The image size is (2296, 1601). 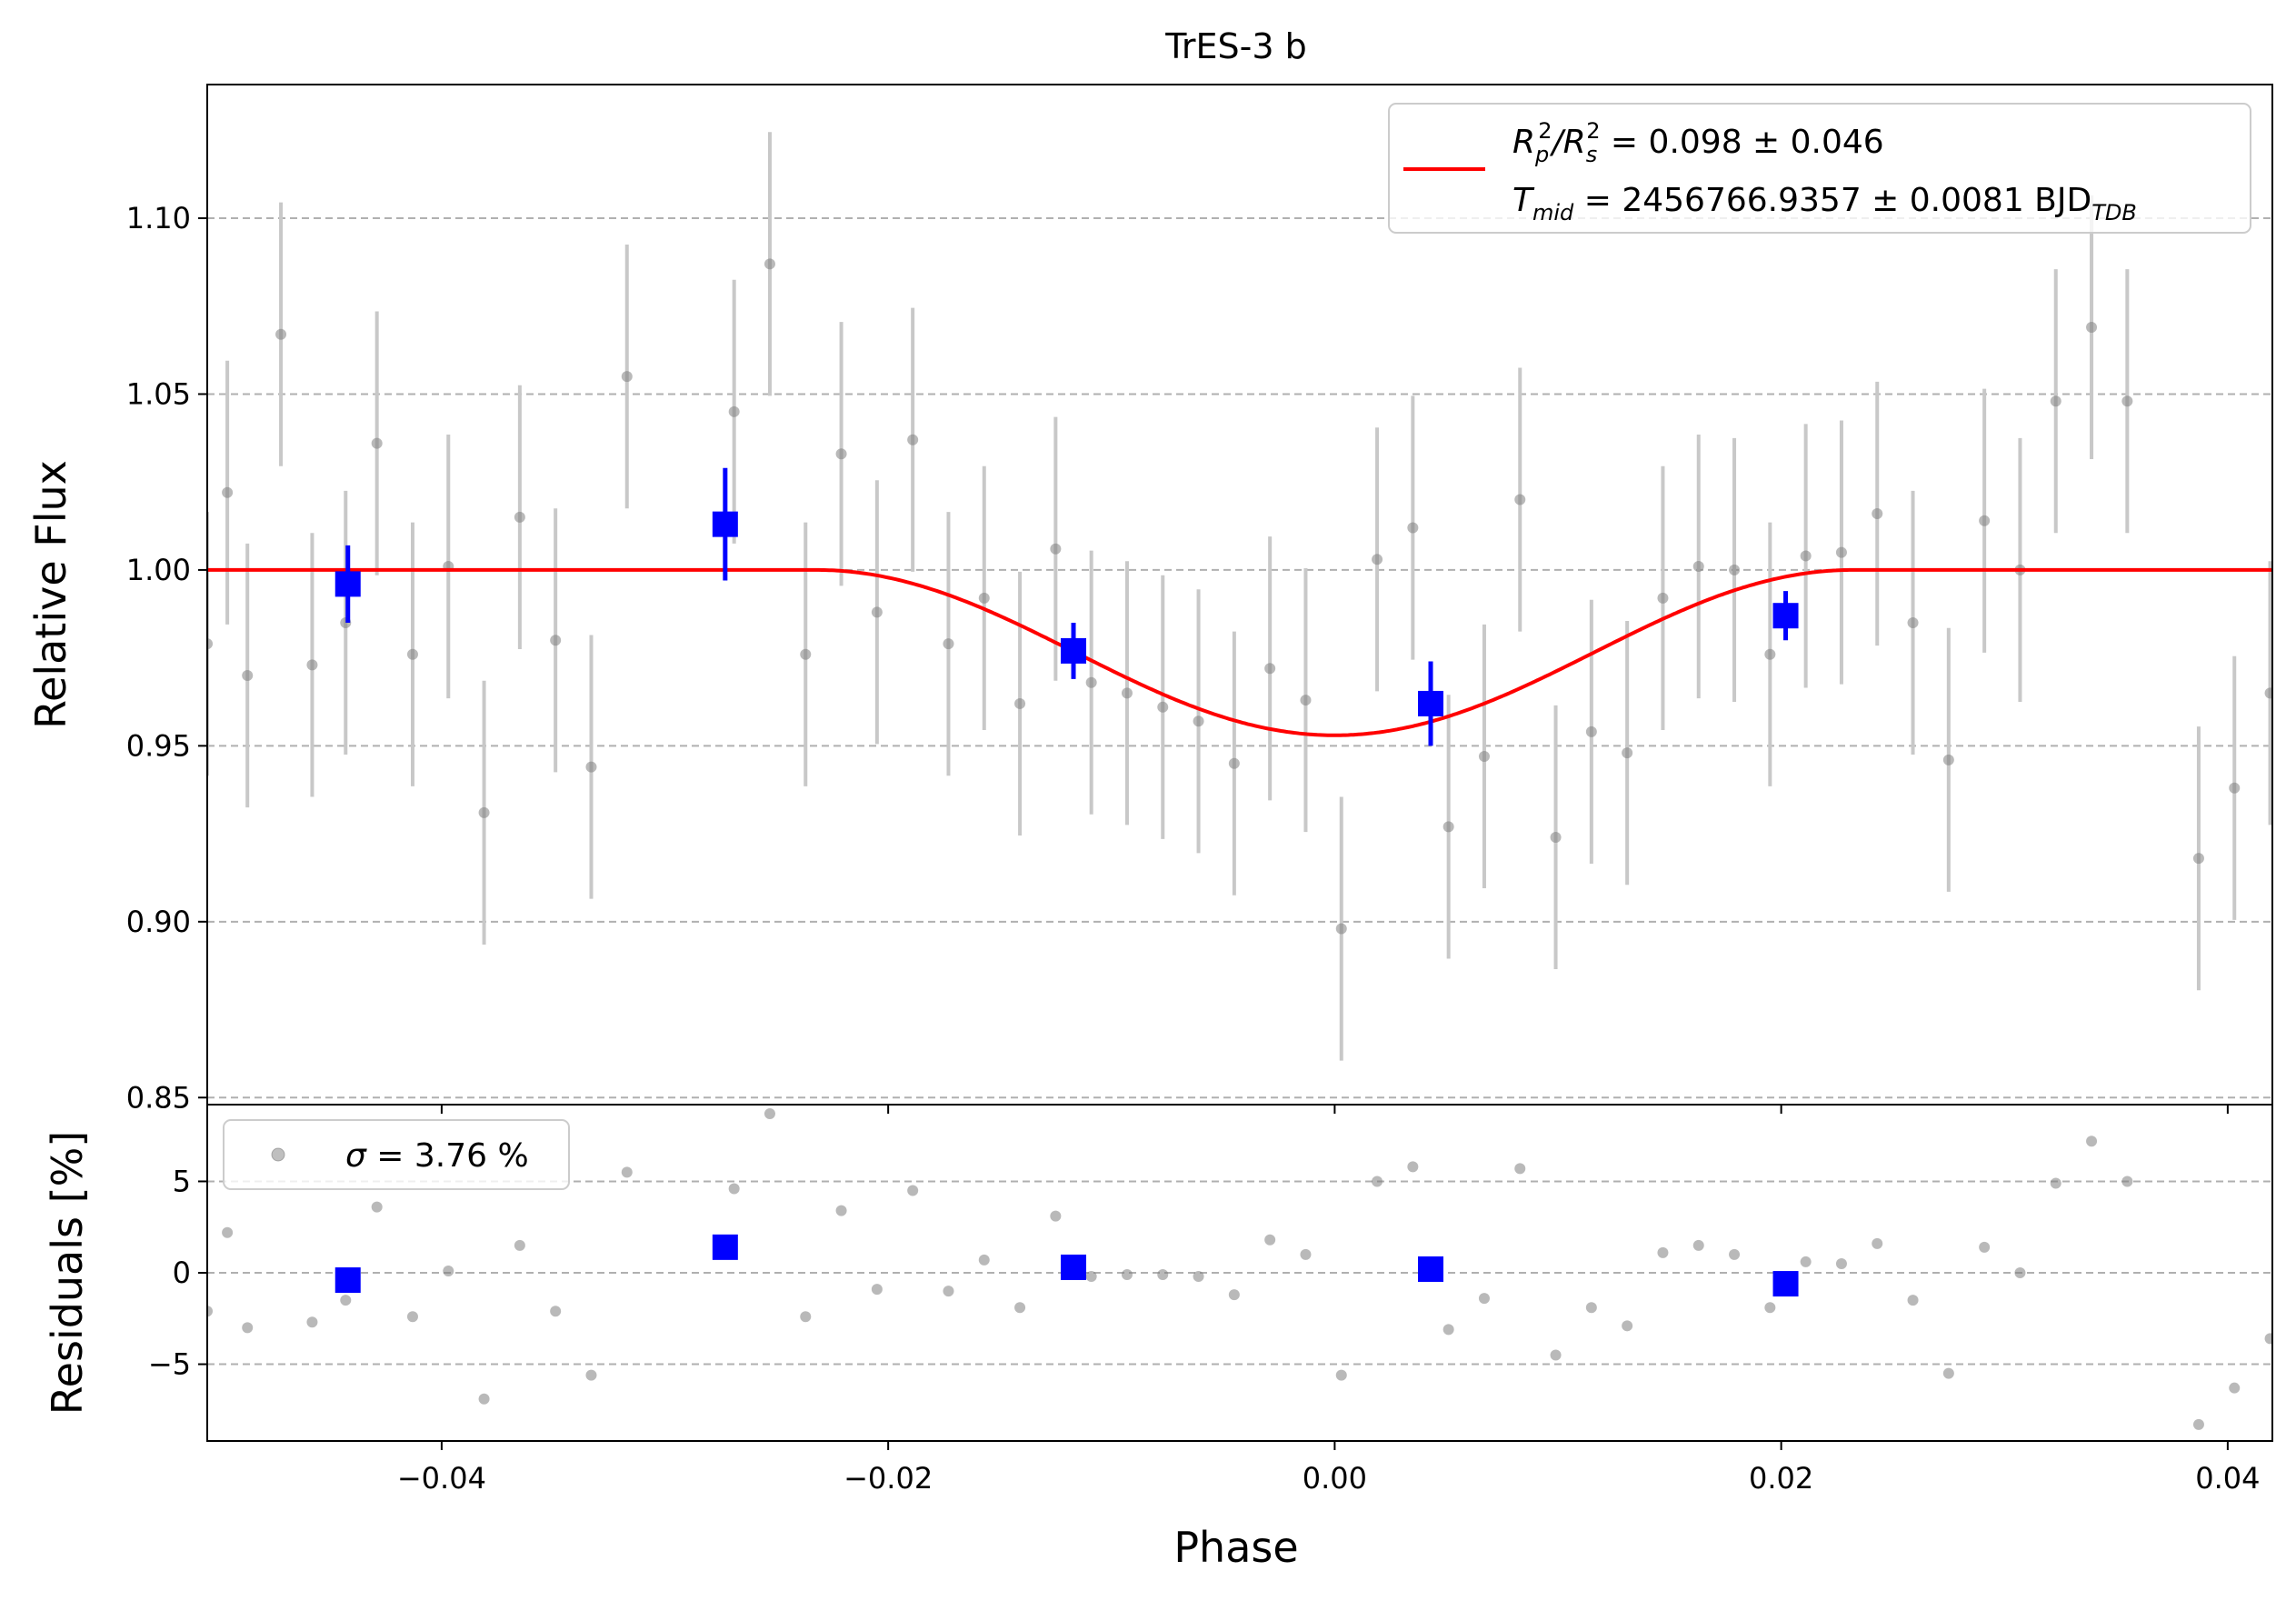 I want to click on legend-residual-swatch, so click(x=278, y=1155).